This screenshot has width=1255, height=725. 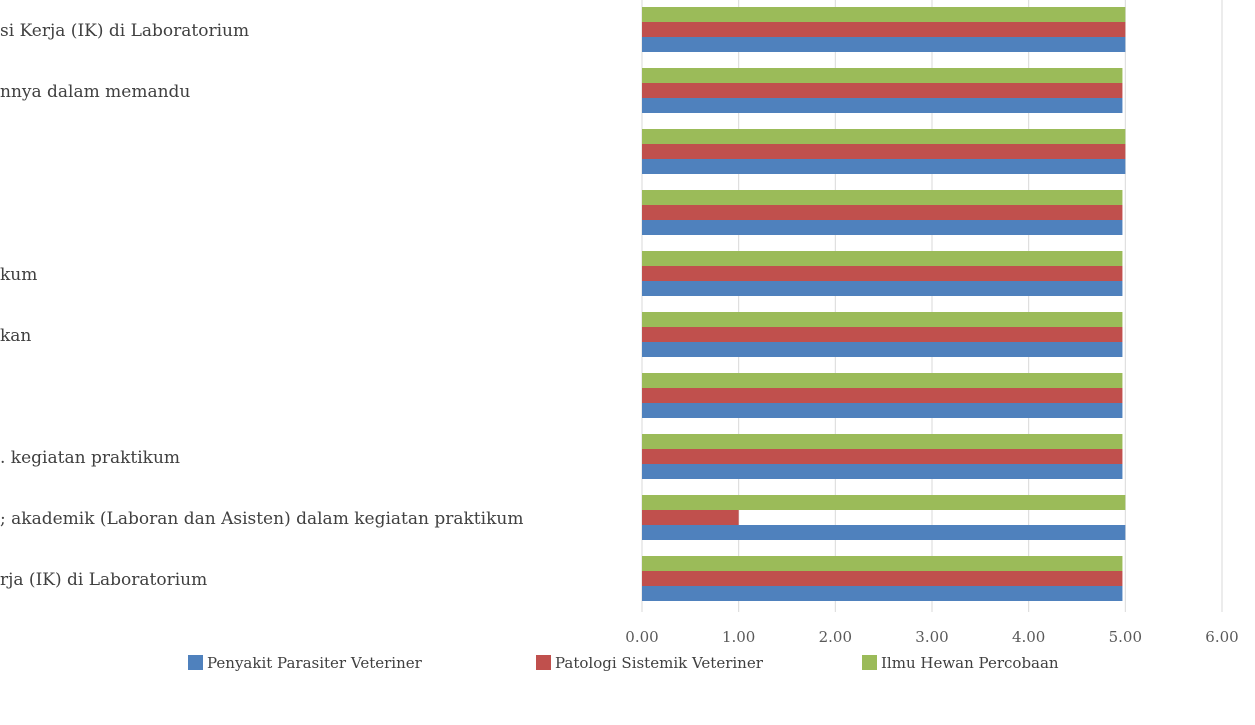 What do you see at coordinates (641, 637) in the screenshot?
I see `x-tick-label: 0.00` at bounding box center [641, 637].